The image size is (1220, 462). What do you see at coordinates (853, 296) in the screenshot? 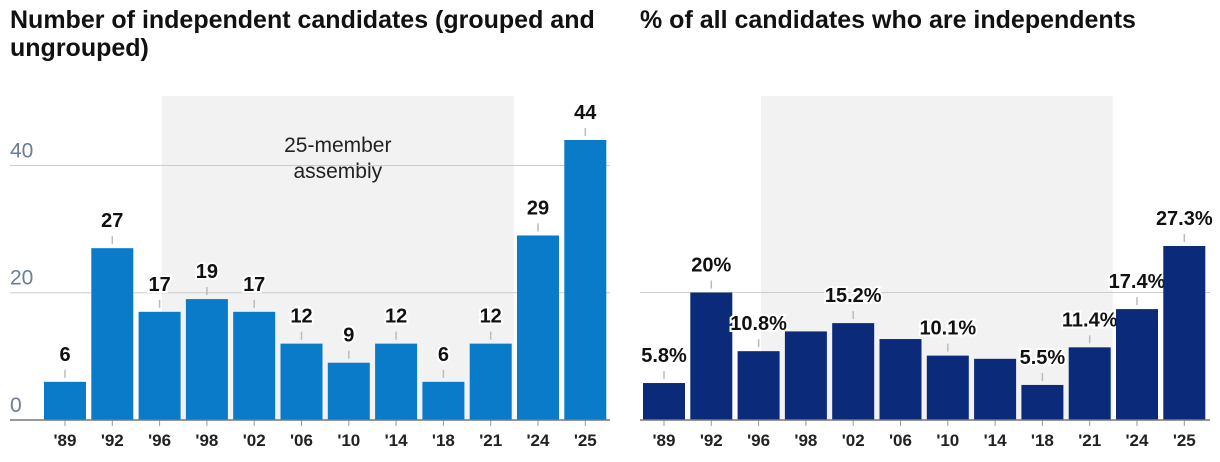
I see `value-label-1-4: 15.2%` at bounding box center [853, 296].